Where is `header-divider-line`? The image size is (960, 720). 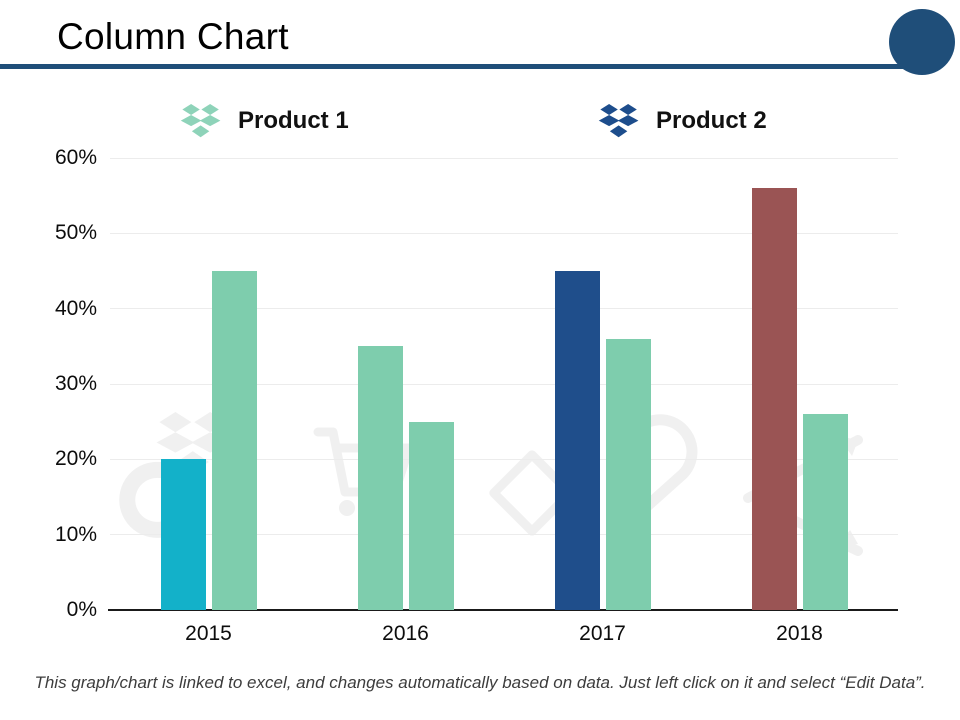
header-divider-line is located at coordinates (452, 66).